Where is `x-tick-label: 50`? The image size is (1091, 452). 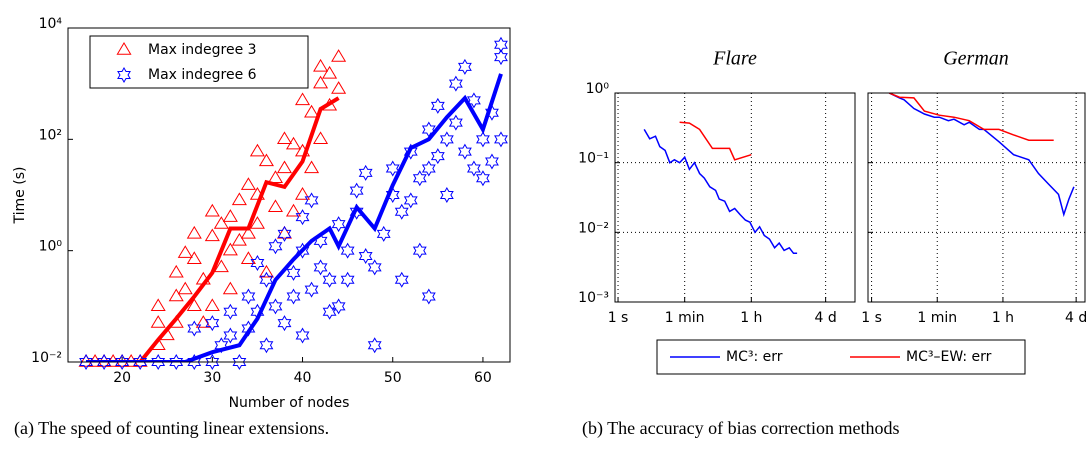 x-tick-label: 50 is located at coordinates (393, 378).